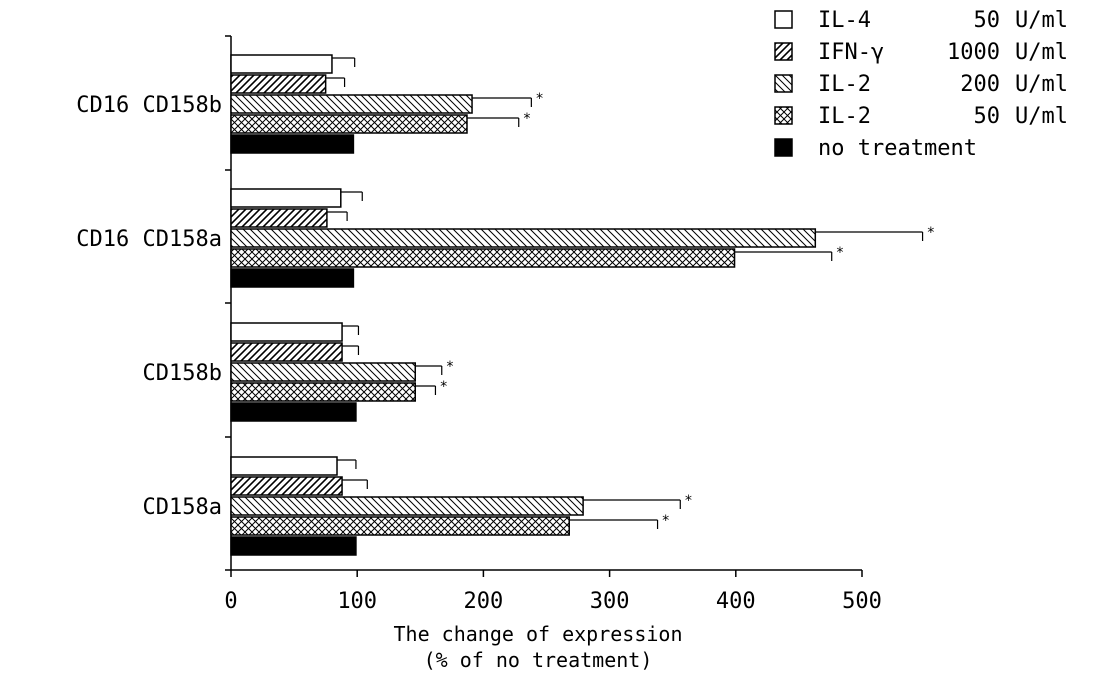 Image resolution: width=1101 pixels, height=683 pixels. What do you see at coordinates (182, 373) in the screenshot?
I see `category-label: CD158b` at bounding box center [182, 373].